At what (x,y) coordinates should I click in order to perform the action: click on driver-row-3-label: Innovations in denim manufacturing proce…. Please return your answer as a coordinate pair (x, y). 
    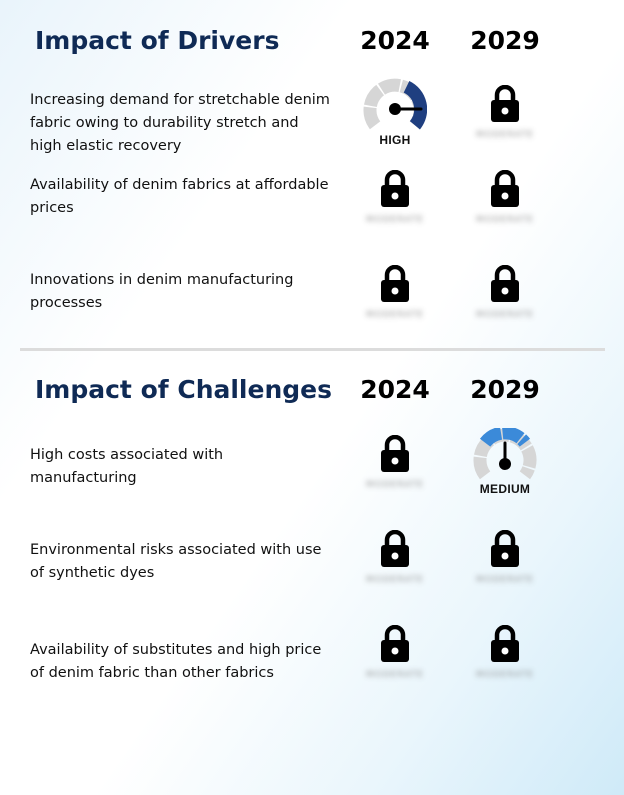
    Looking at the image, I should click on (162, 291).